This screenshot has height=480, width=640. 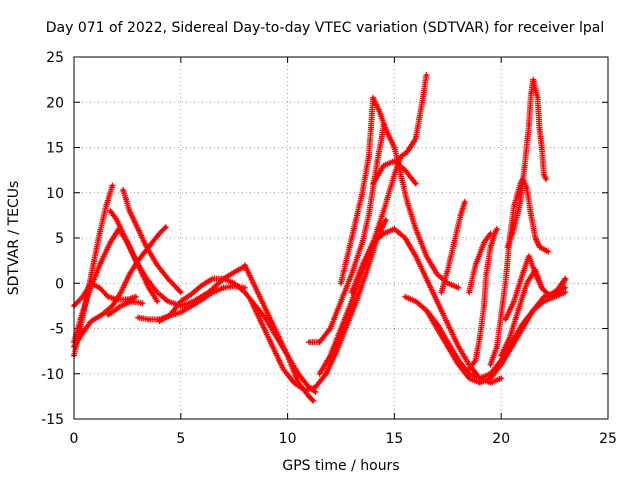 What do you see at coordinates (55, 103) in the screenshot?
I see `y-tick-label: 20` at bounding box center [55, 103].